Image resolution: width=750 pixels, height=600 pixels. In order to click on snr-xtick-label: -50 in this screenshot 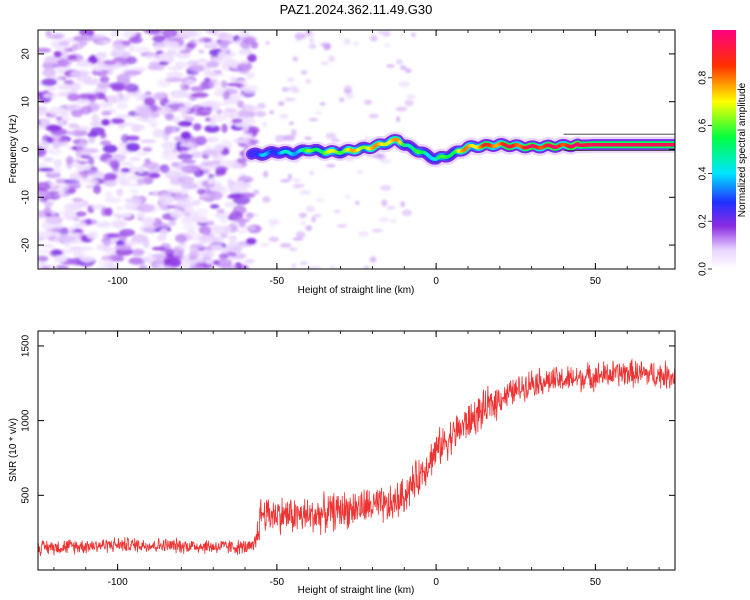, I will do `click(277, 582)`.